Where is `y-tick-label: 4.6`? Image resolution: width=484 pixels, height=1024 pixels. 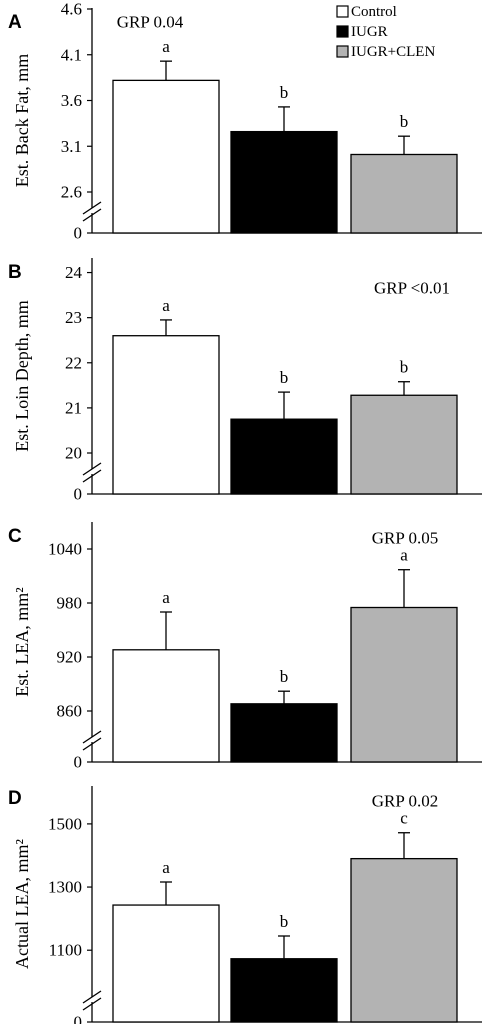 y-tick-label: 4.6 is located at coordinates (71, 9).